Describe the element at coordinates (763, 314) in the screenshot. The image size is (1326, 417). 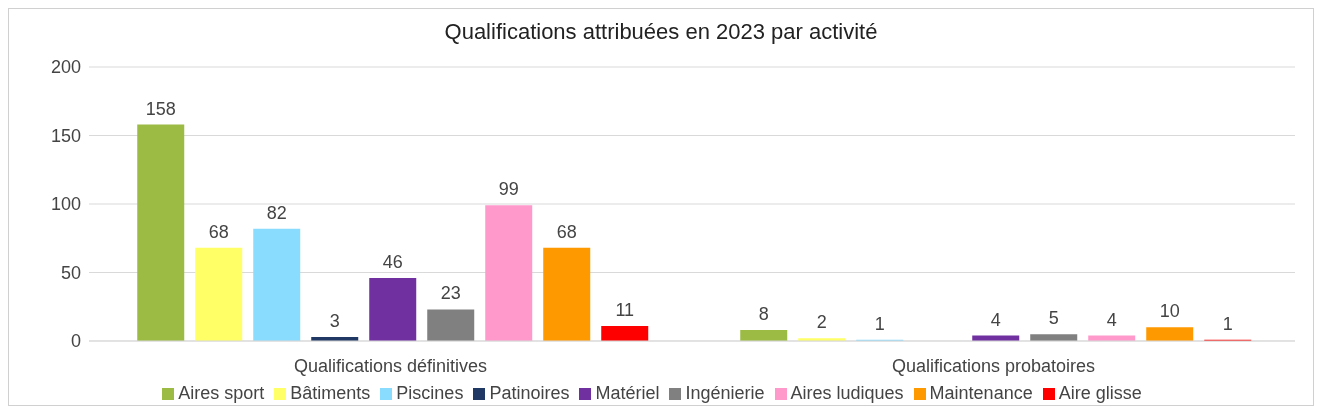
I see `data-label: 8` at that location.